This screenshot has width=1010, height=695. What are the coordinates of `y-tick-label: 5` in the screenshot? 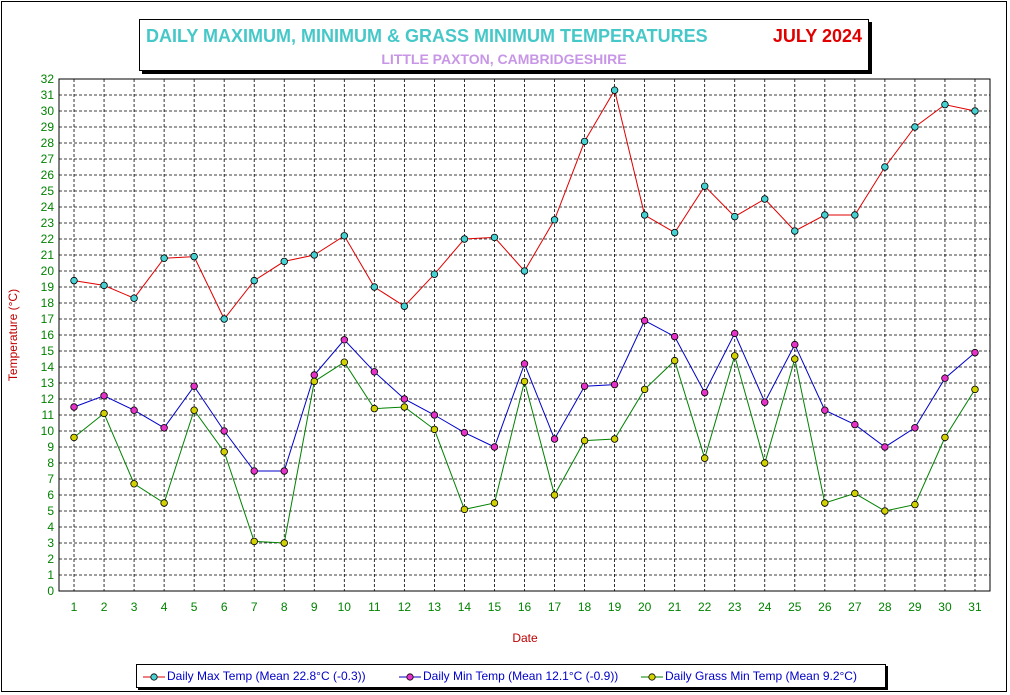 It's located at (50, 511).